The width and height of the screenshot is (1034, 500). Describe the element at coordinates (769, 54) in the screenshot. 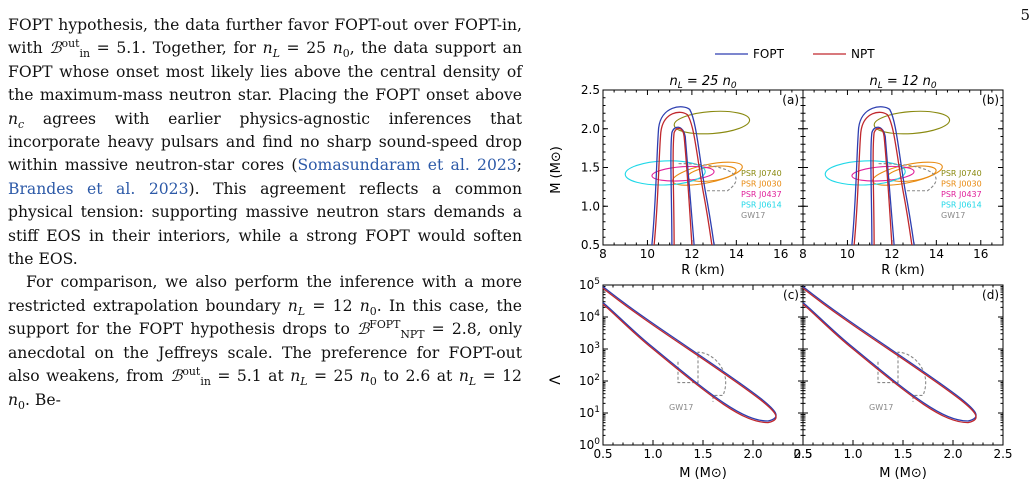

I see `legend-fopt-label: FOPT` at that location.